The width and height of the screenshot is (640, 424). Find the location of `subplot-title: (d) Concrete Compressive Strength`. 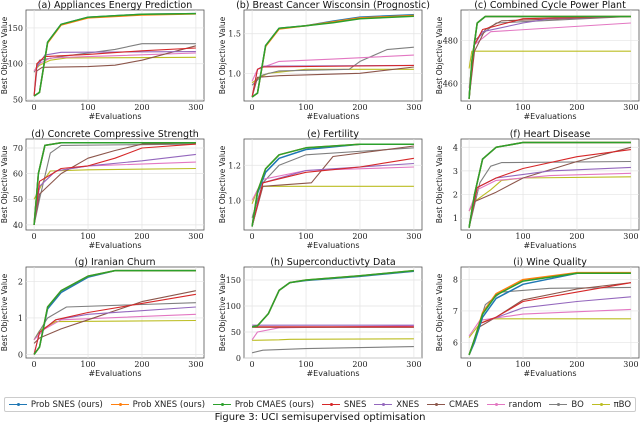

subplot-title: (d) Concrete Compressive Strength is located at coordinates (115, 134).